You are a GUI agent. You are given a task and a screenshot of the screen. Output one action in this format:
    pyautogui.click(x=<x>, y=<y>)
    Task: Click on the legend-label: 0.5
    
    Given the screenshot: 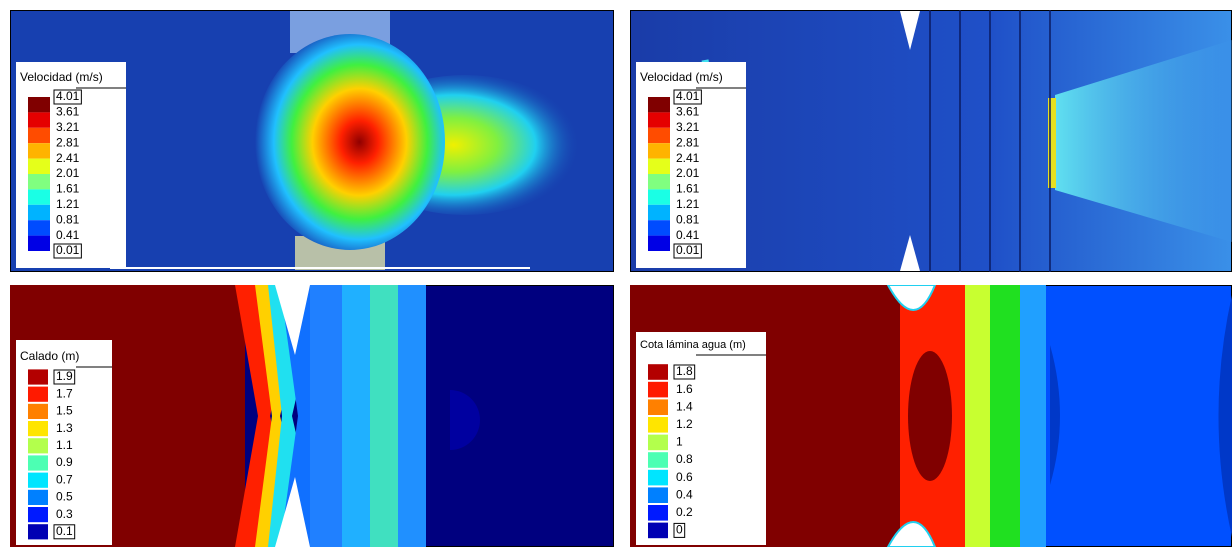 What is the action you would take?
    pyautogui.click(x=64, y=497)
    